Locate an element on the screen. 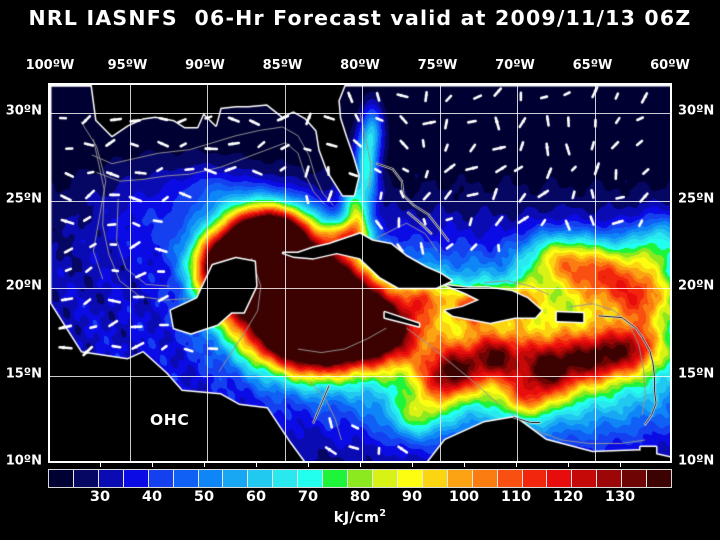 The image size is (720, 540). colorbar-tick-label: 60 is located at coordinates (256, 497).